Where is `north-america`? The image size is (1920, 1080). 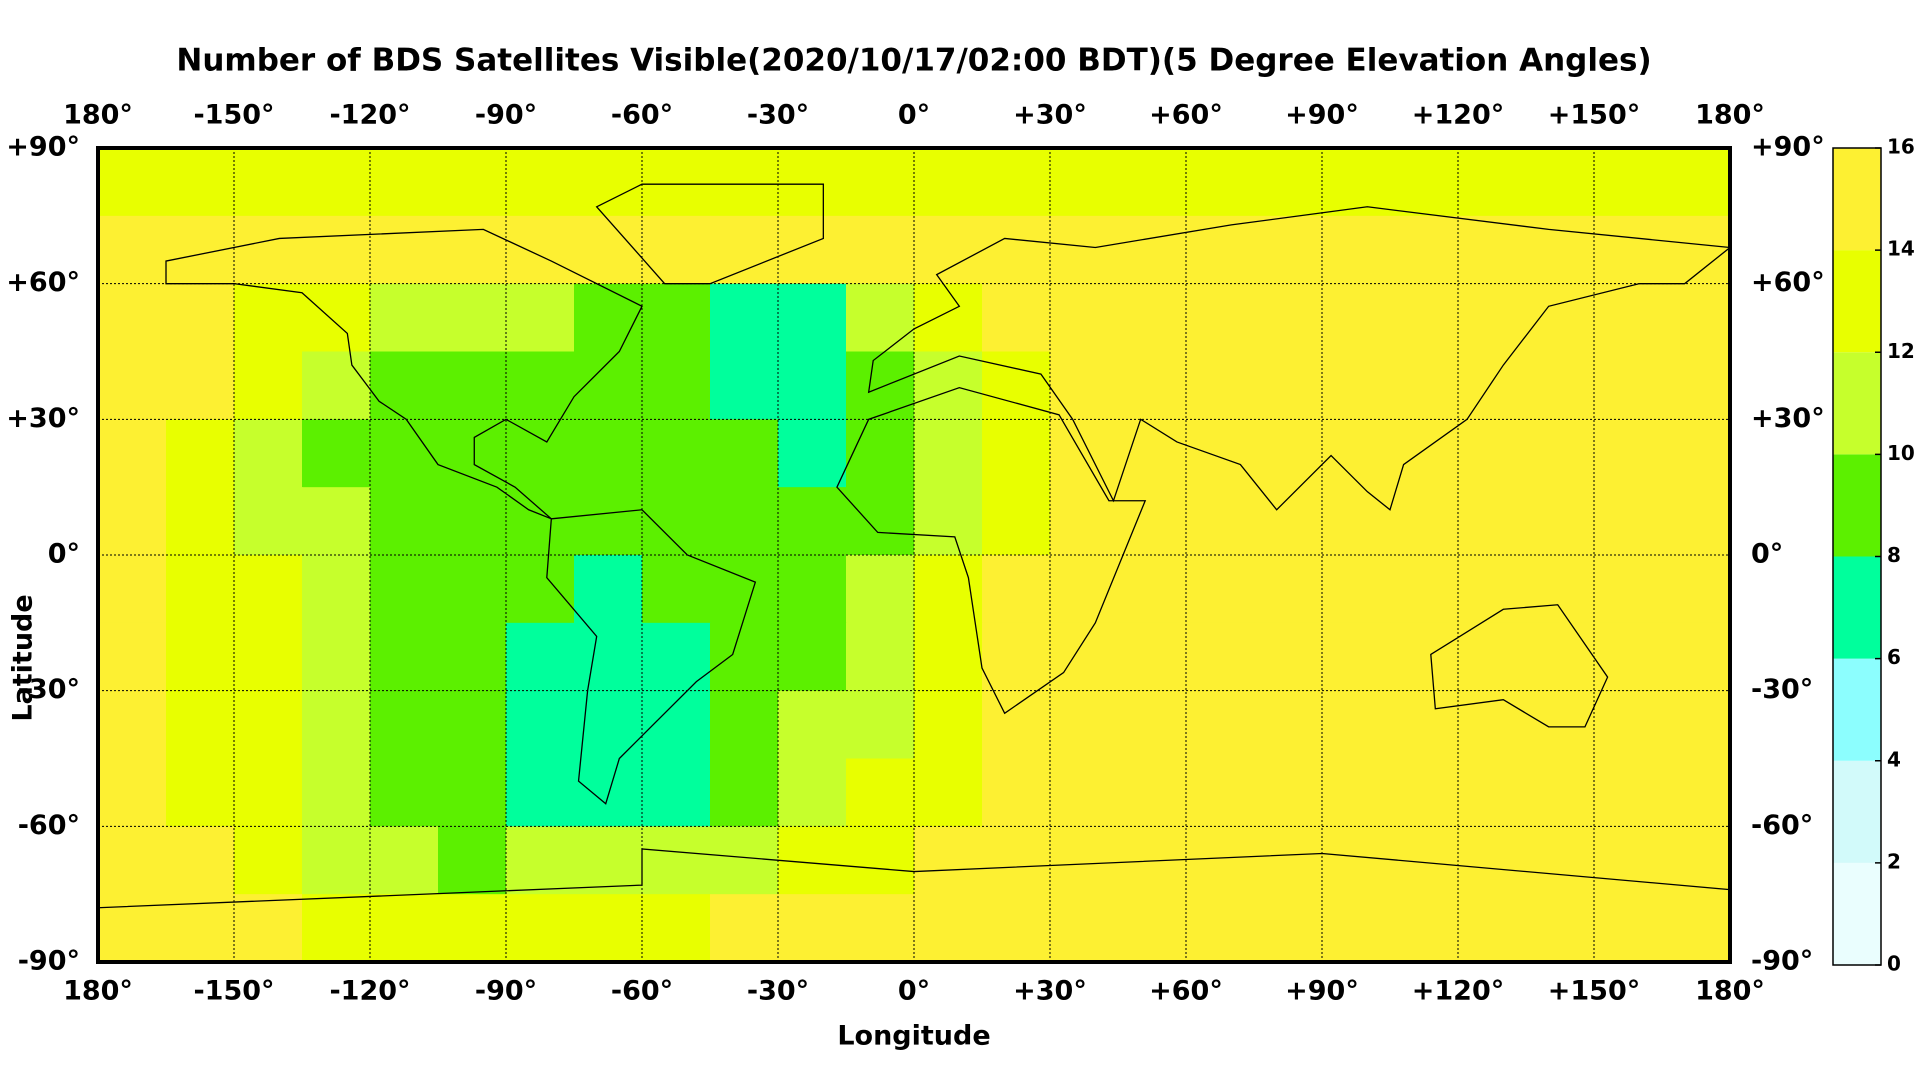
north-america is located at coordinates (404, 373).